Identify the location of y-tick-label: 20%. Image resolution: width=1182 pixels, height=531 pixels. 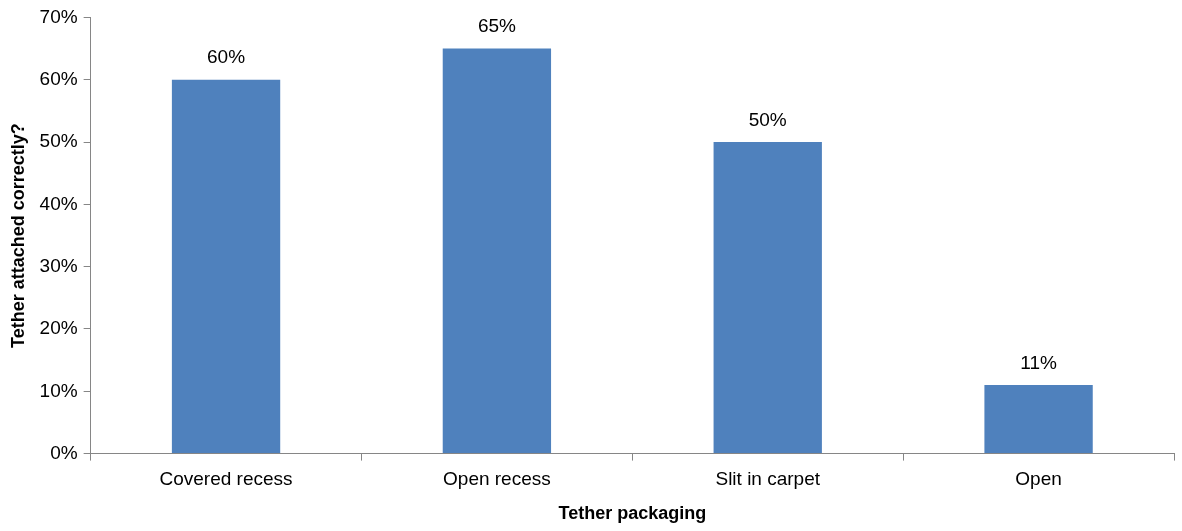
(58, 328).